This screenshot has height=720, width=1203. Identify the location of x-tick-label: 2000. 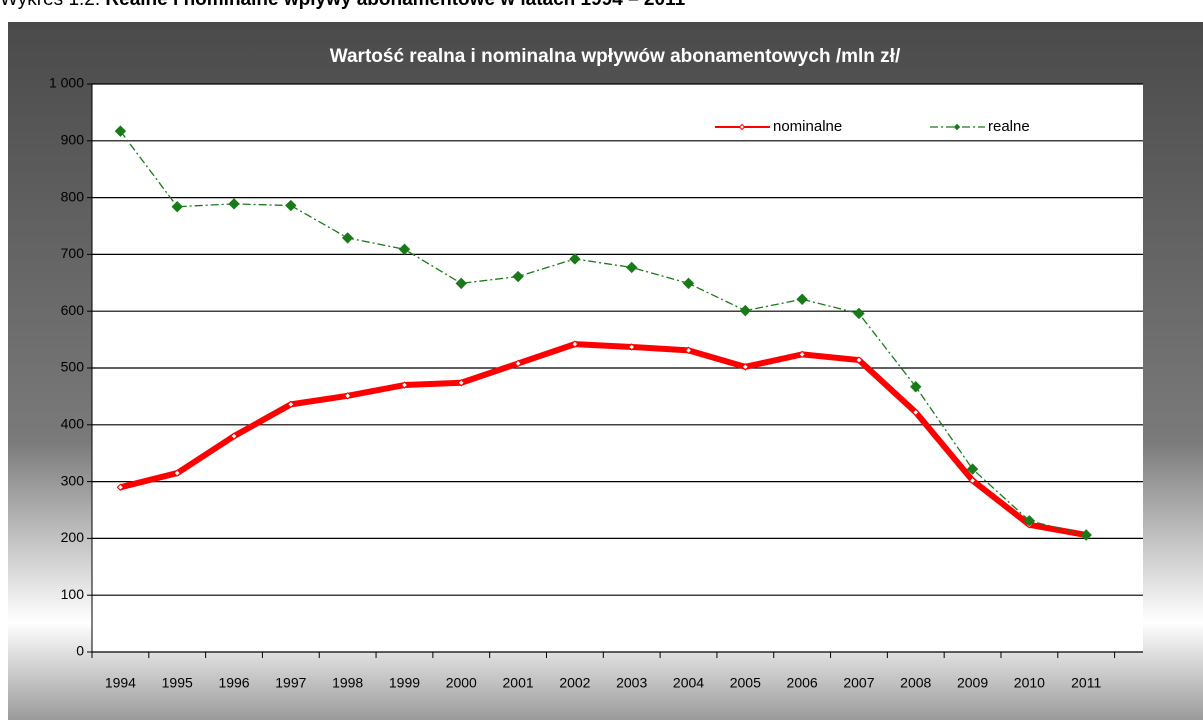
(461, 683).